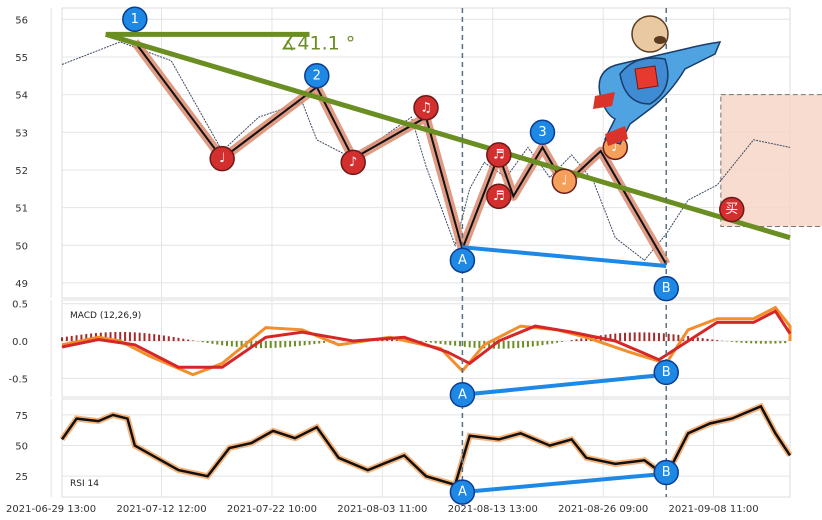 Image resolution: width=822 pixels, height=520 pixels. Describe the element at coordinates (382, 509) in the screenshot. I see `x-tick-label: 2021-08-03 11:00` at that location.